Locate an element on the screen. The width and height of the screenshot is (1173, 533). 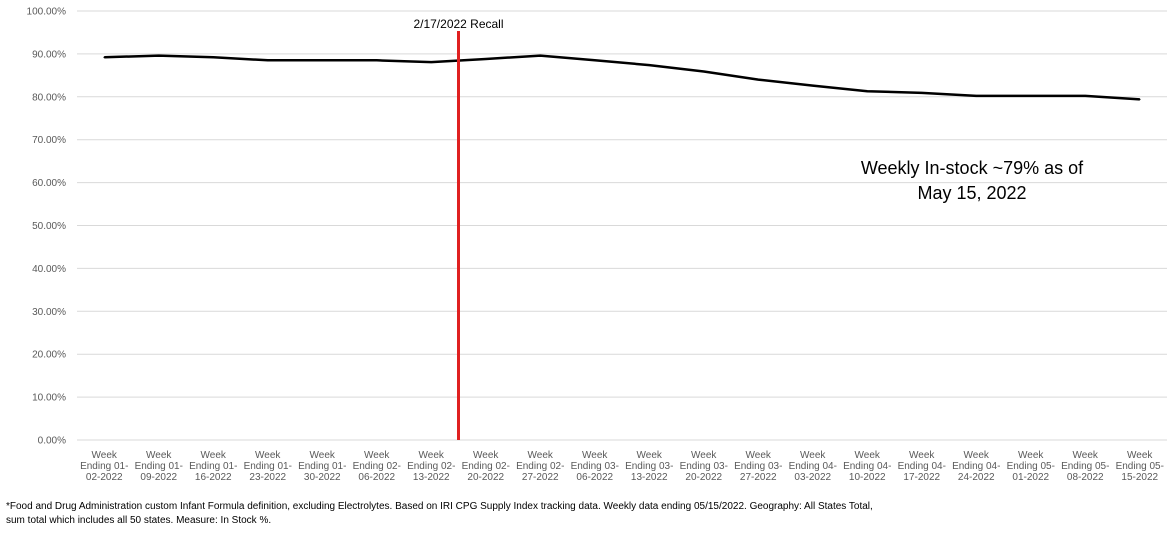
x-tick-label: Week Ending 03-20-2022 is located at coordinates (704, 466).